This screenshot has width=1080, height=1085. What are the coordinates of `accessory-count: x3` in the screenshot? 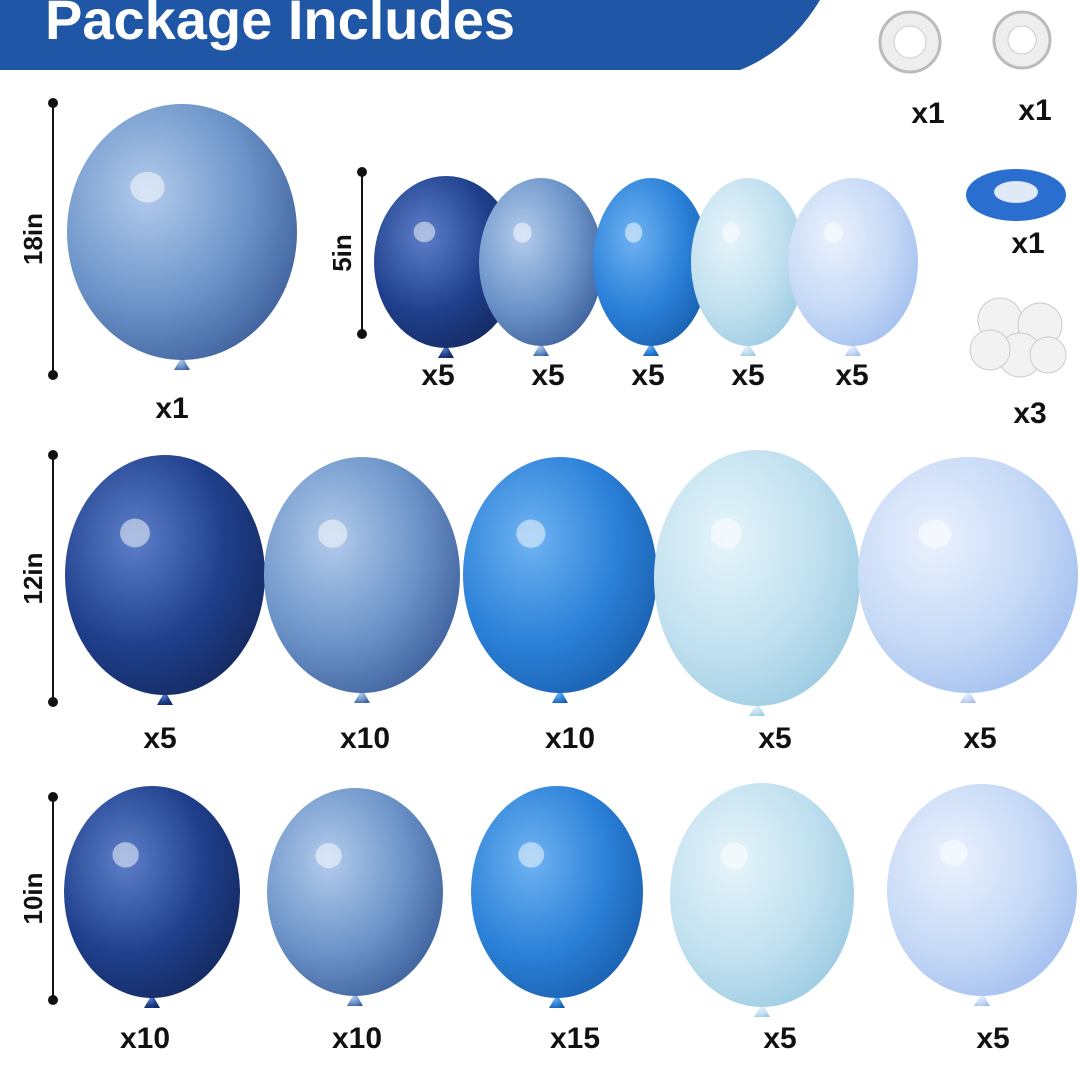 It's located at (1029, 413).